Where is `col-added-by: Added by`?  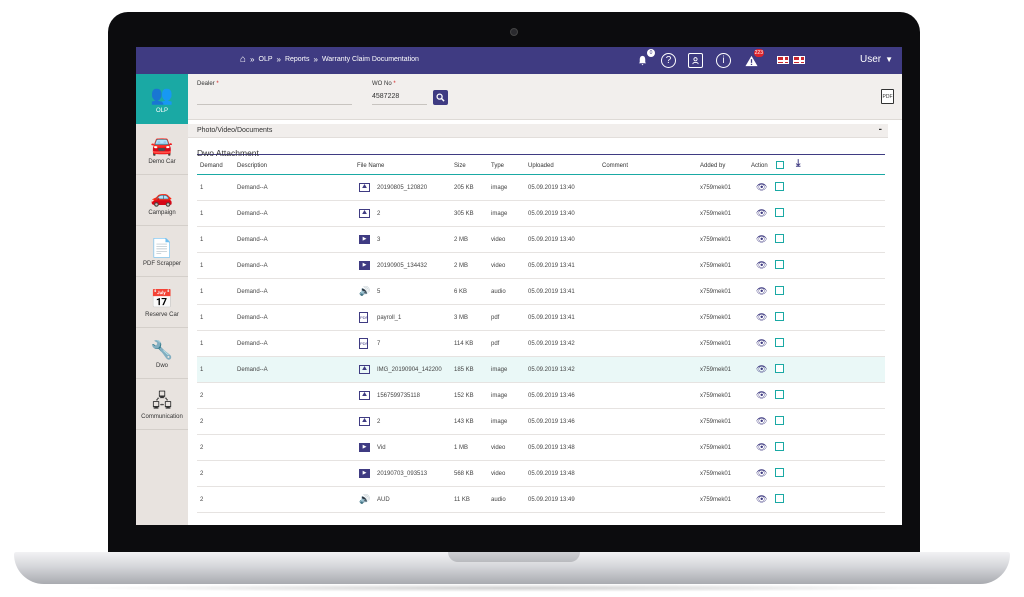
col-added-by: Added by is located at coordinates (713, 166).